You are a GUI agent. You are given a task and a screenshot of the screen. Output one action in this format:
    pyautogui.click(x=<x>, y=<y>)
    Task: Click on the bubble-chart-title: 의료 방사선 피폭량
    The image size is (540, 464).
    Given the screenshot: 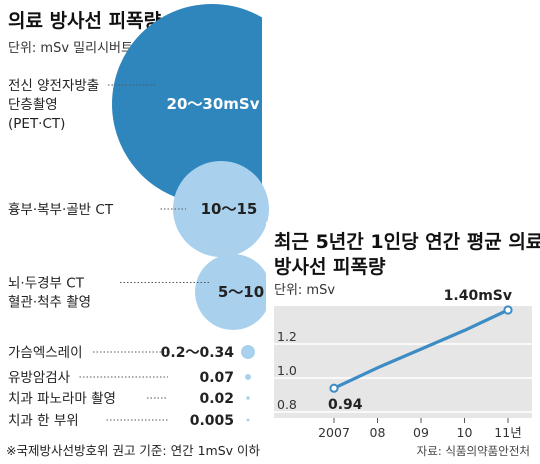 What is the action you would take?
    pyautogui.click(x=85, y=21)
    